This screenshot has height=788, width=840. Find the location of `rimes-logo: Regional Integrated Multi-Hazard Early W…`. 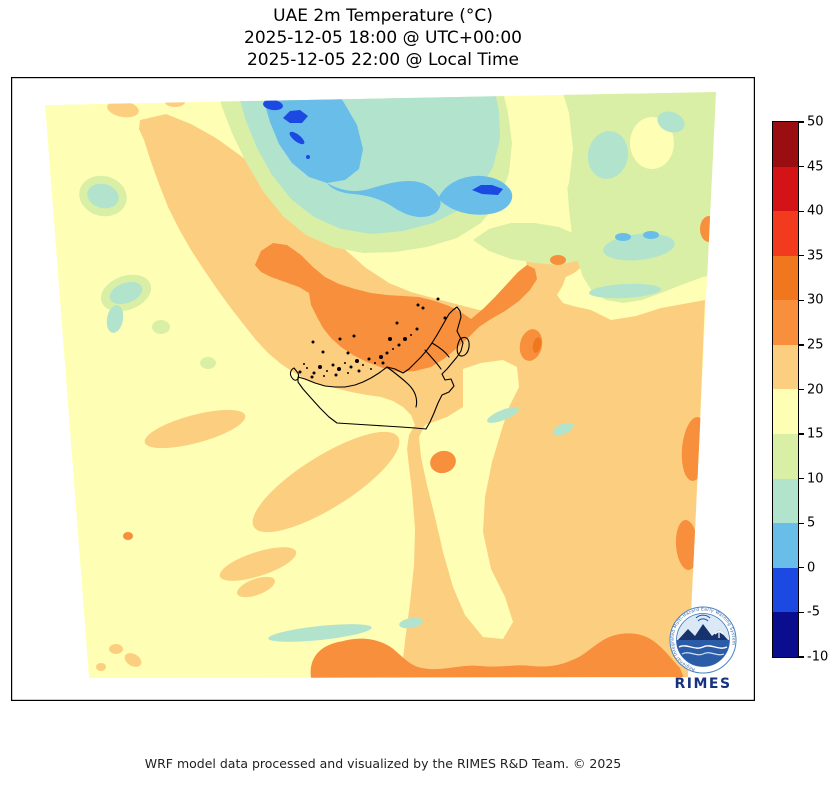

rimes-logo: Regional Integrated Multi-Hazard Early W… is located at coordinates (703, 649).